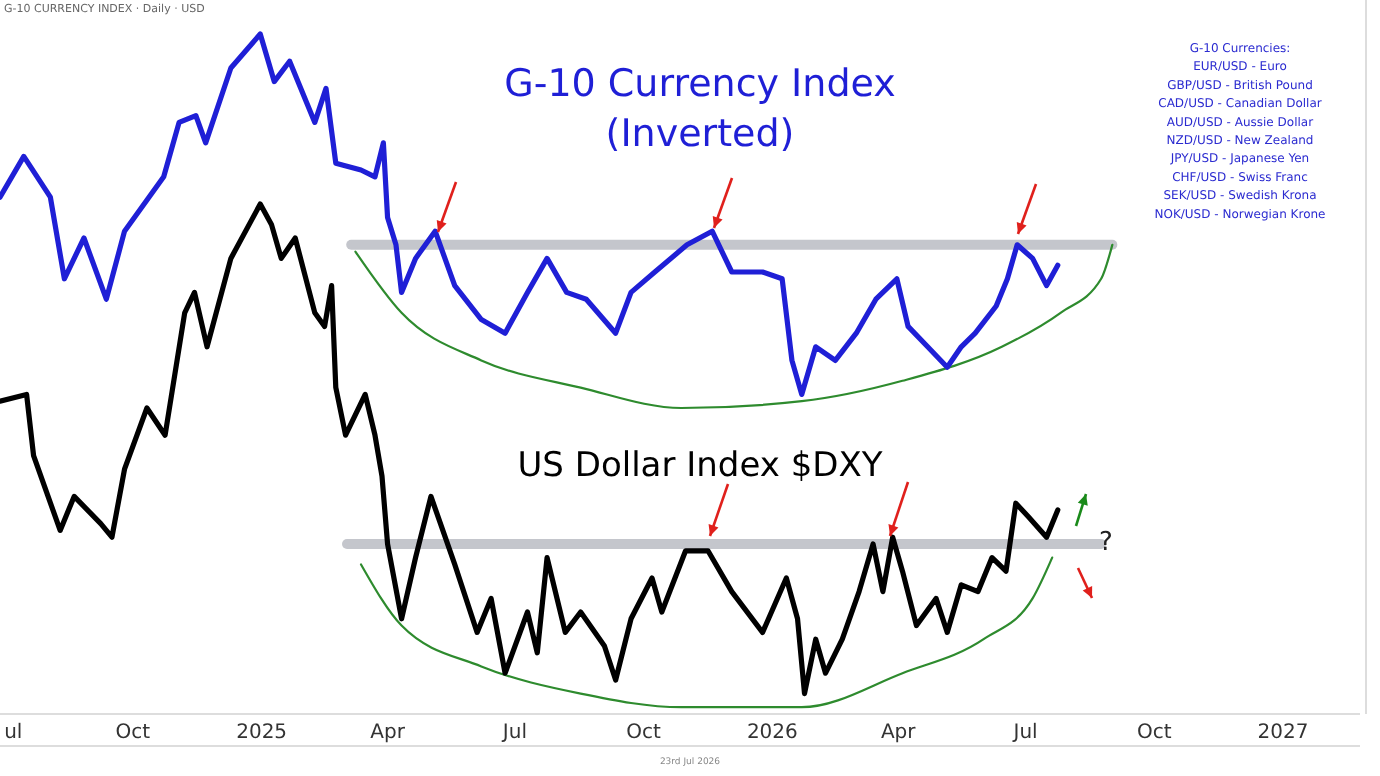 This screenshot has width=1380, height=776. Describe the element at coordinates (1283, 733) in the screenshot. I see `x-tick-label: 2027` at that location.